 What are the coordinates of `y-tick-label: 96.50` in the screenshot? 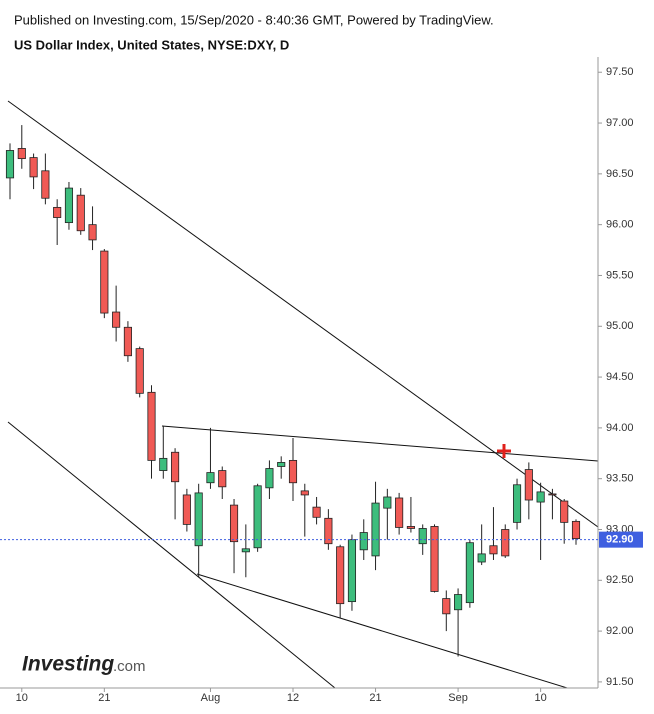 It's located at (620, 174).